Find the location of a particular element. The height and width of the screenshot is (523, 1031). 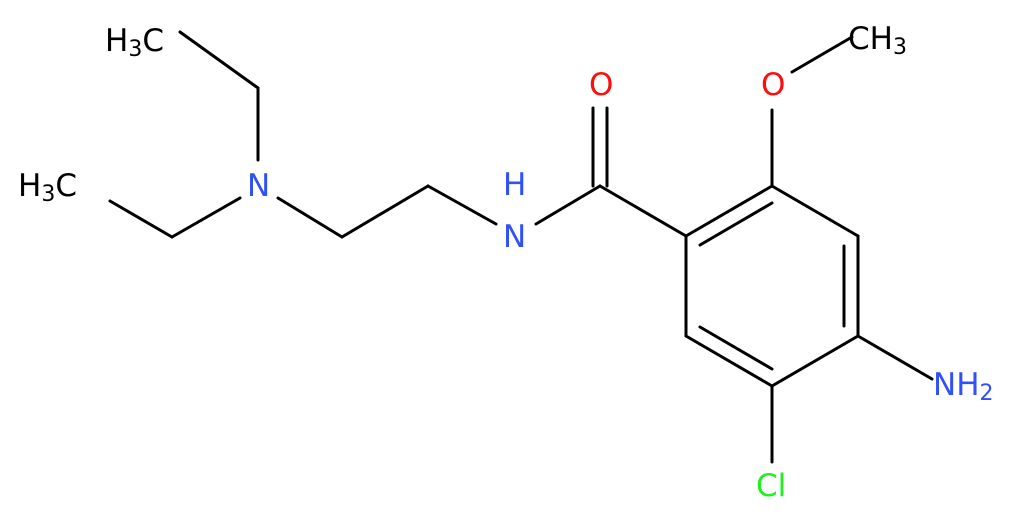

label-part: Cl is located at coordinates (771, 486).